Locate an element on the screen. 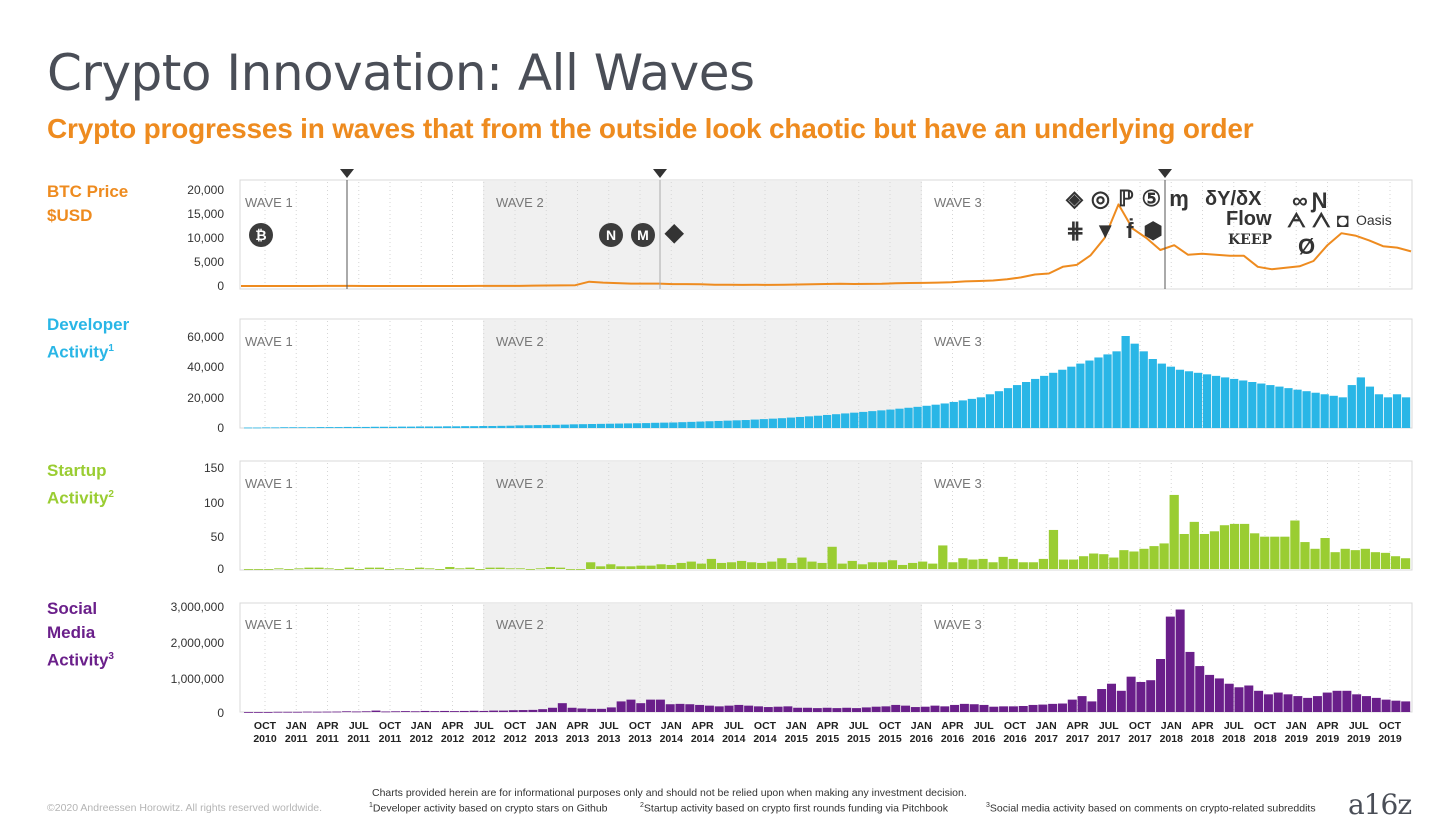 Image resolution: width=1456 pixels, height=828 pixels. y-tick-label: 40,000 is located at coordinates (205, 367).